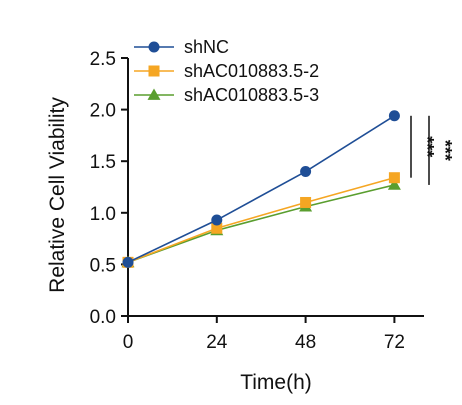 The height and width of the screenshot is (405, 462). I want to click on y-tick-label: 1.0, so click(103, 214).